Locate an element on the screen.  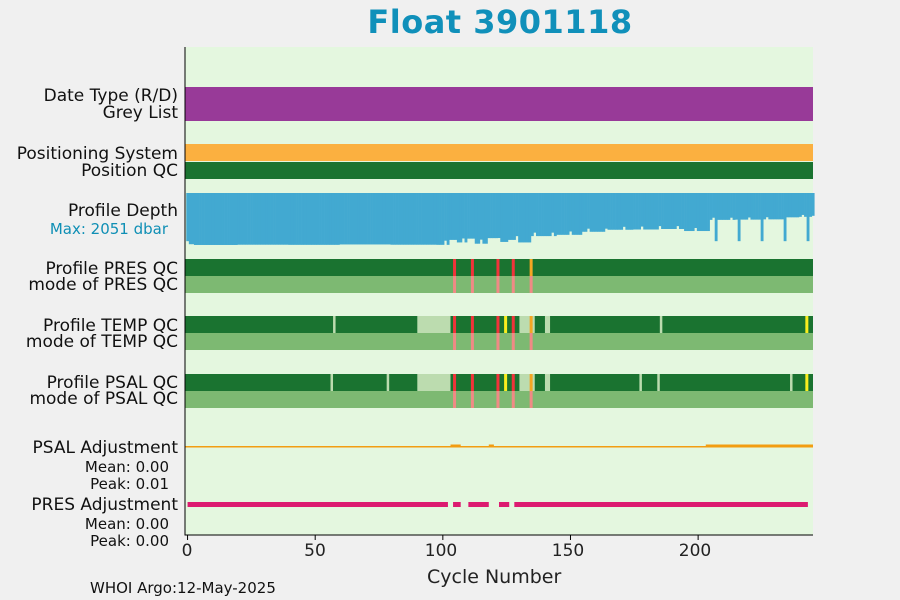
max-depth-label: Max: 2051 dbar is located at coordinates (108, 229).